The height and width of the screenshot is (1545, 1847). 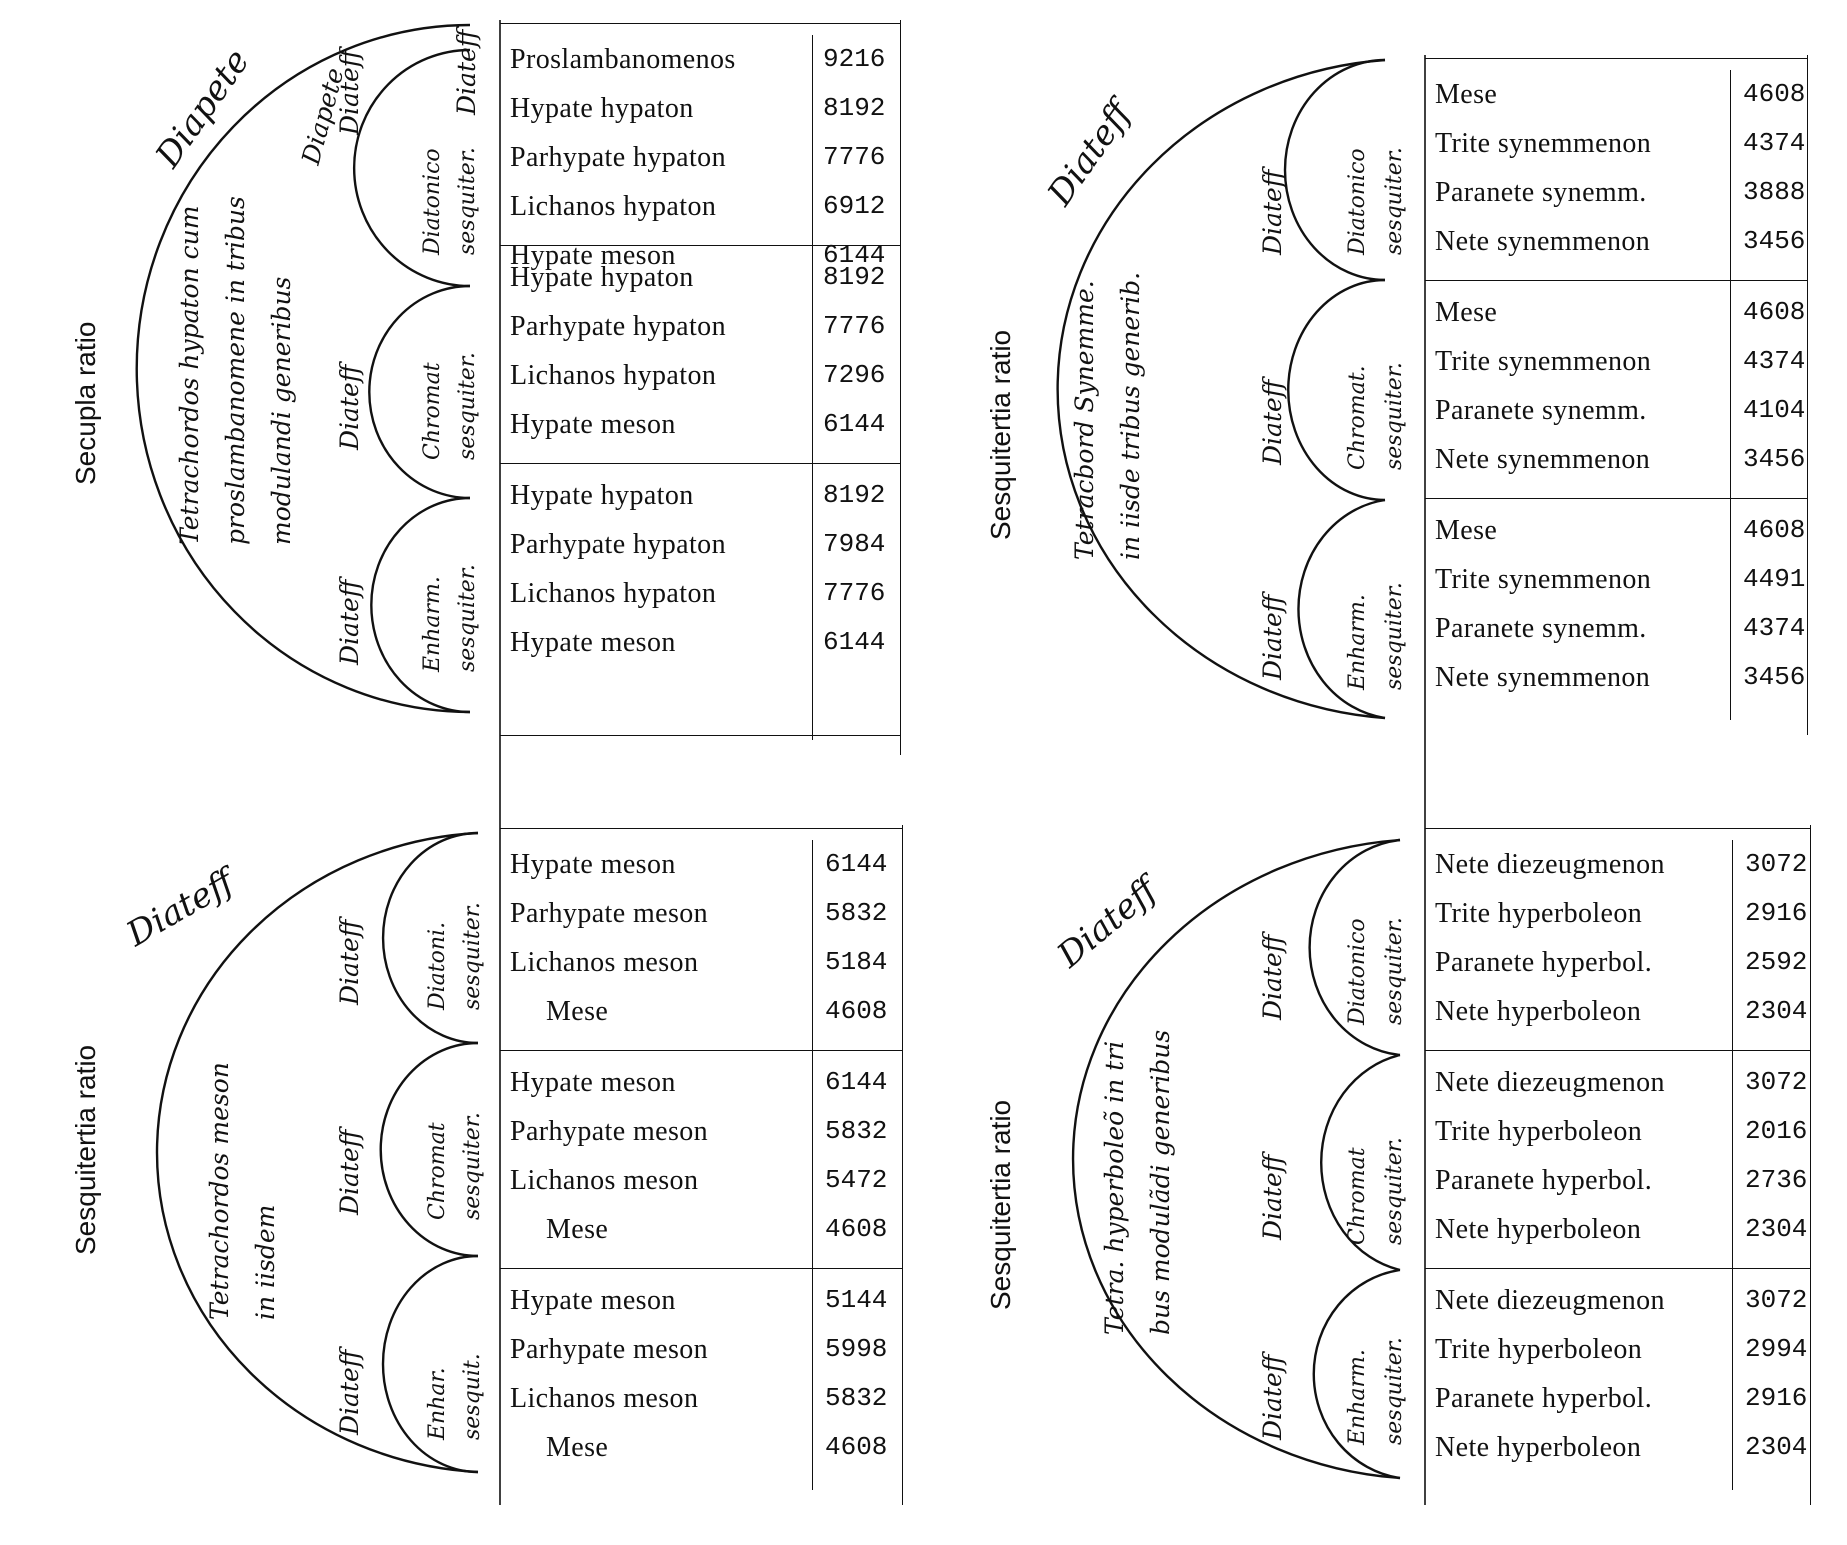 What do you see at coordinates (854, 544) in the screenshot?
I see `pitch-value: 7984` at bounding box center [854, 544].